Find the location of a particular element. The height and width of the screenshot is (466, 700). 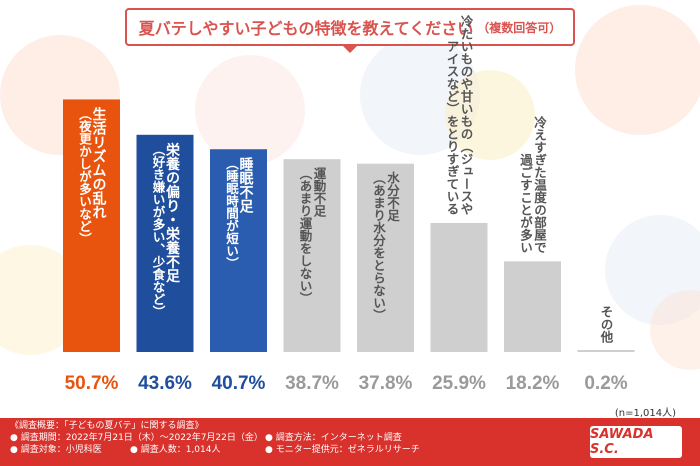

category-label-0-line-0: 生活リズムの乱れ is located at coordinates (99, 163).